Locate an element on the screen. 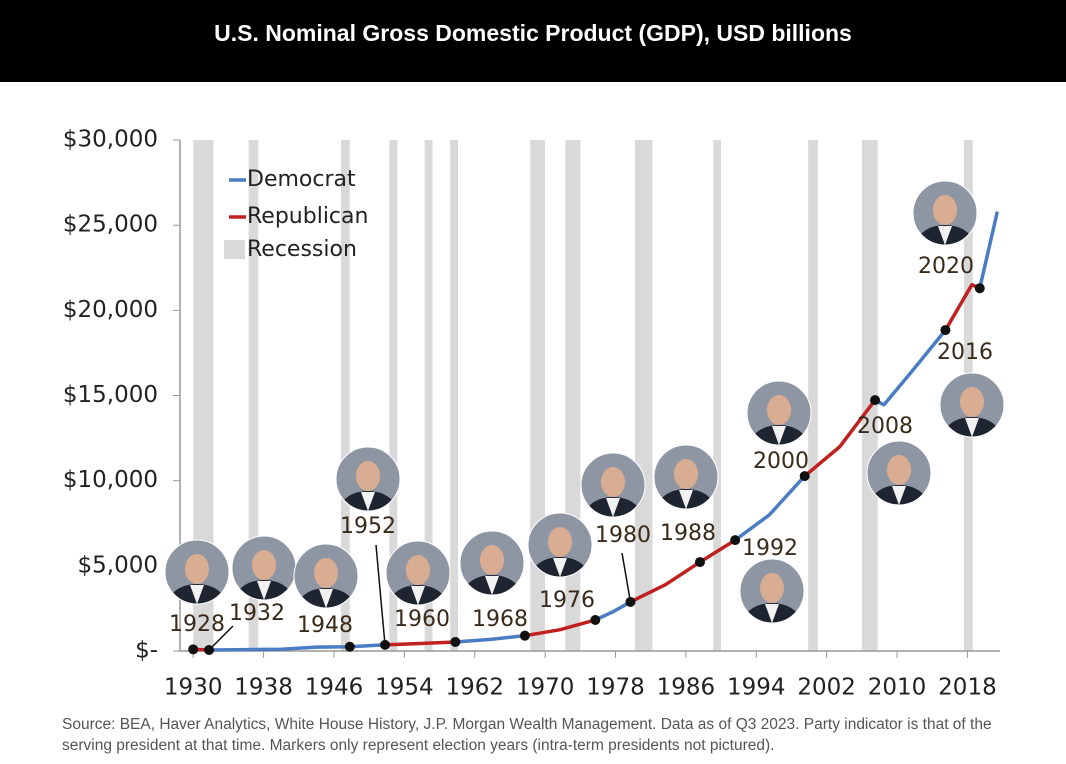 This screenshot has height=764, width=1066. x-tick-label: 1930 is located at coordinates (193, 688).